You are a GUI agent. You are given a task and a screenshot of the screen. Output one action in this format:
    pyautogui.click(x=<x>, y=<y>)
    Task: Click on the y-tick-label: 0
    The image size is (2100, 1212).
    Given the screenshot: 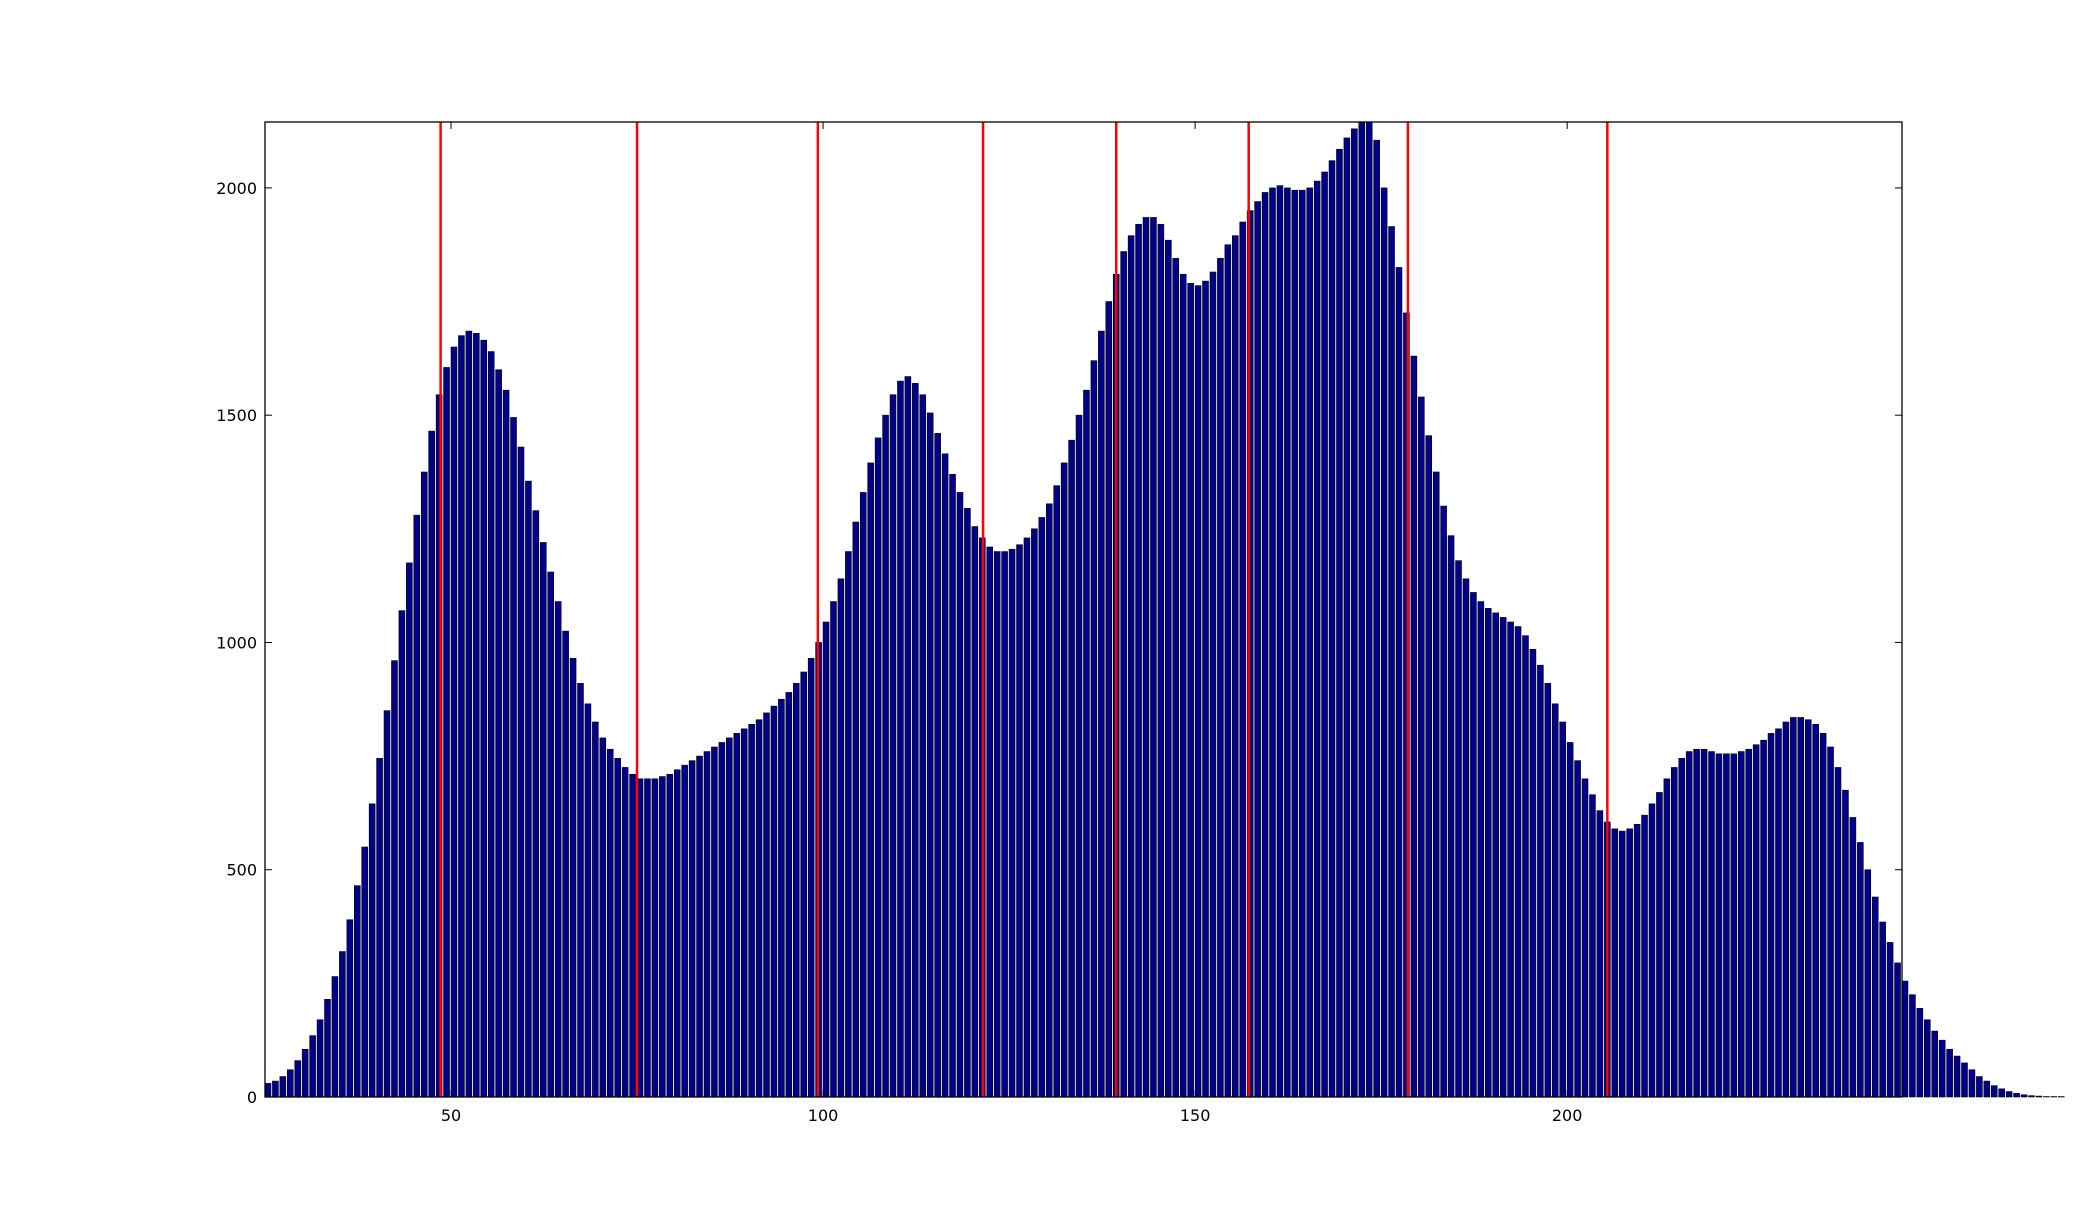 What is the action you would take?
    pyautogui.click(x=252, y=1097)
    